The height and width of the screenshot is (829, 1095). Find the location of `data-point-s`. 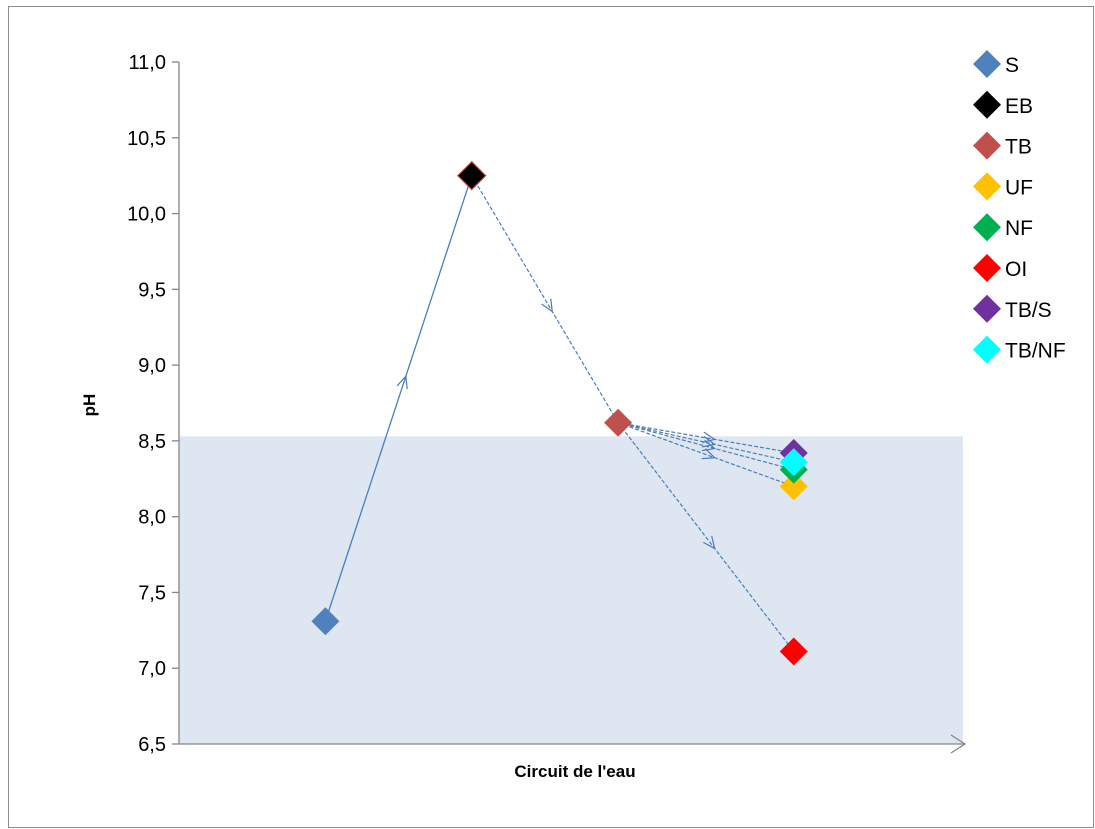

data-point-s is located at coordinates (325, 621).